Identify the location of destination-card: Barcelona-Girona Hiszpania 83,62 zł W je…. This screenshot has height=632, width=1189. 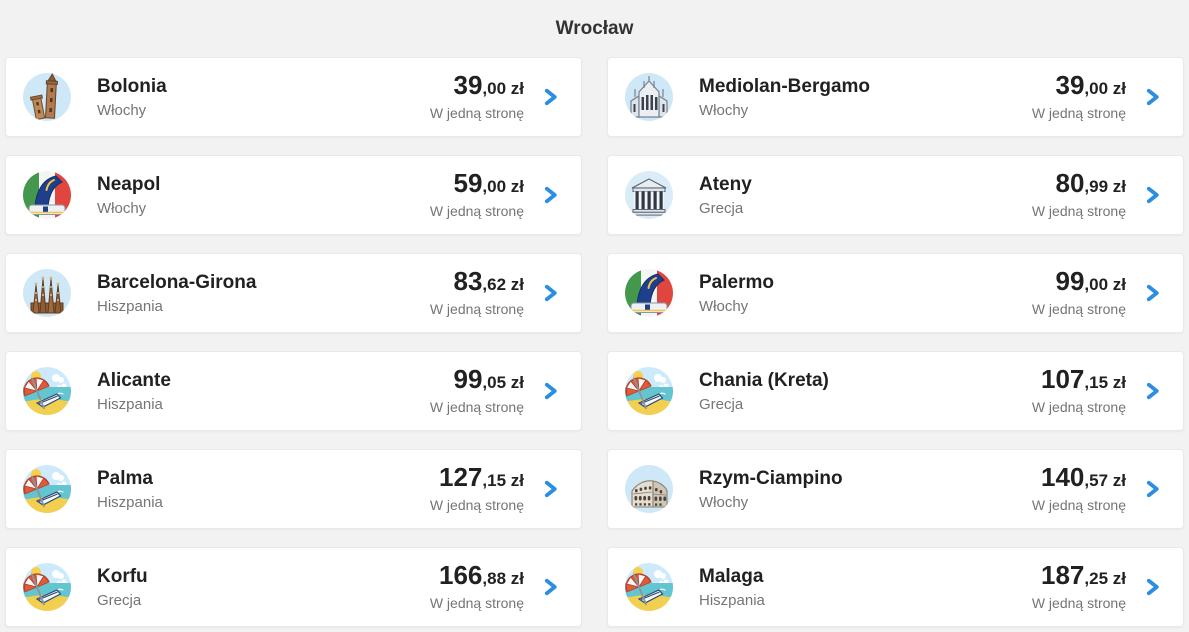
(293, 293).